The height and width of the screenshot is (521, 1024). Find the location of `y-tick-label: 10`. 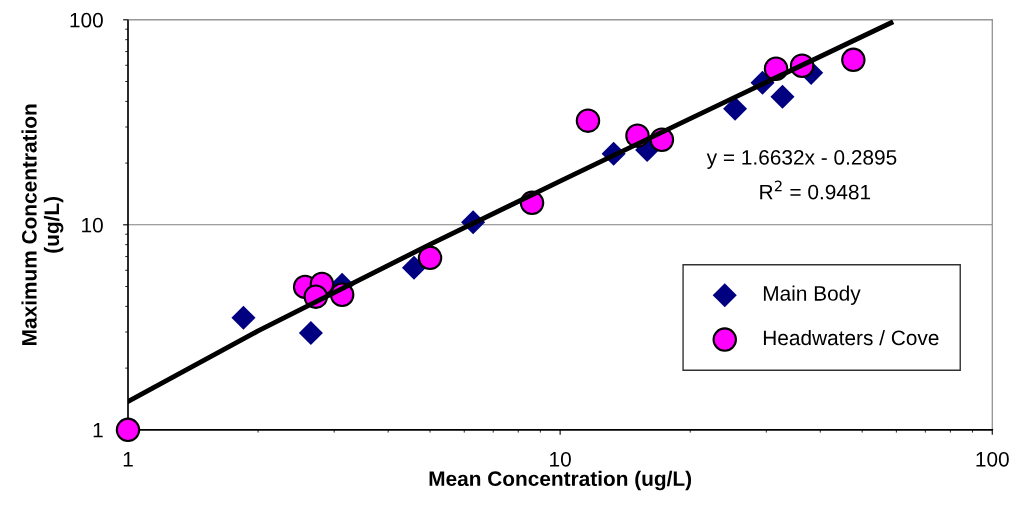

y-tick-label: 10 is located at coordinates (92, 225).